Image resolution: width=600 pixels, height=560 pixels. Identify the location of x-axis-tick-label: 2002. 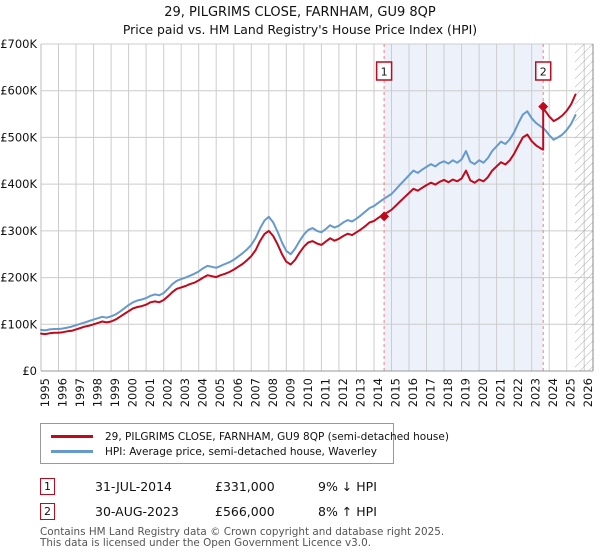
(168, 392).